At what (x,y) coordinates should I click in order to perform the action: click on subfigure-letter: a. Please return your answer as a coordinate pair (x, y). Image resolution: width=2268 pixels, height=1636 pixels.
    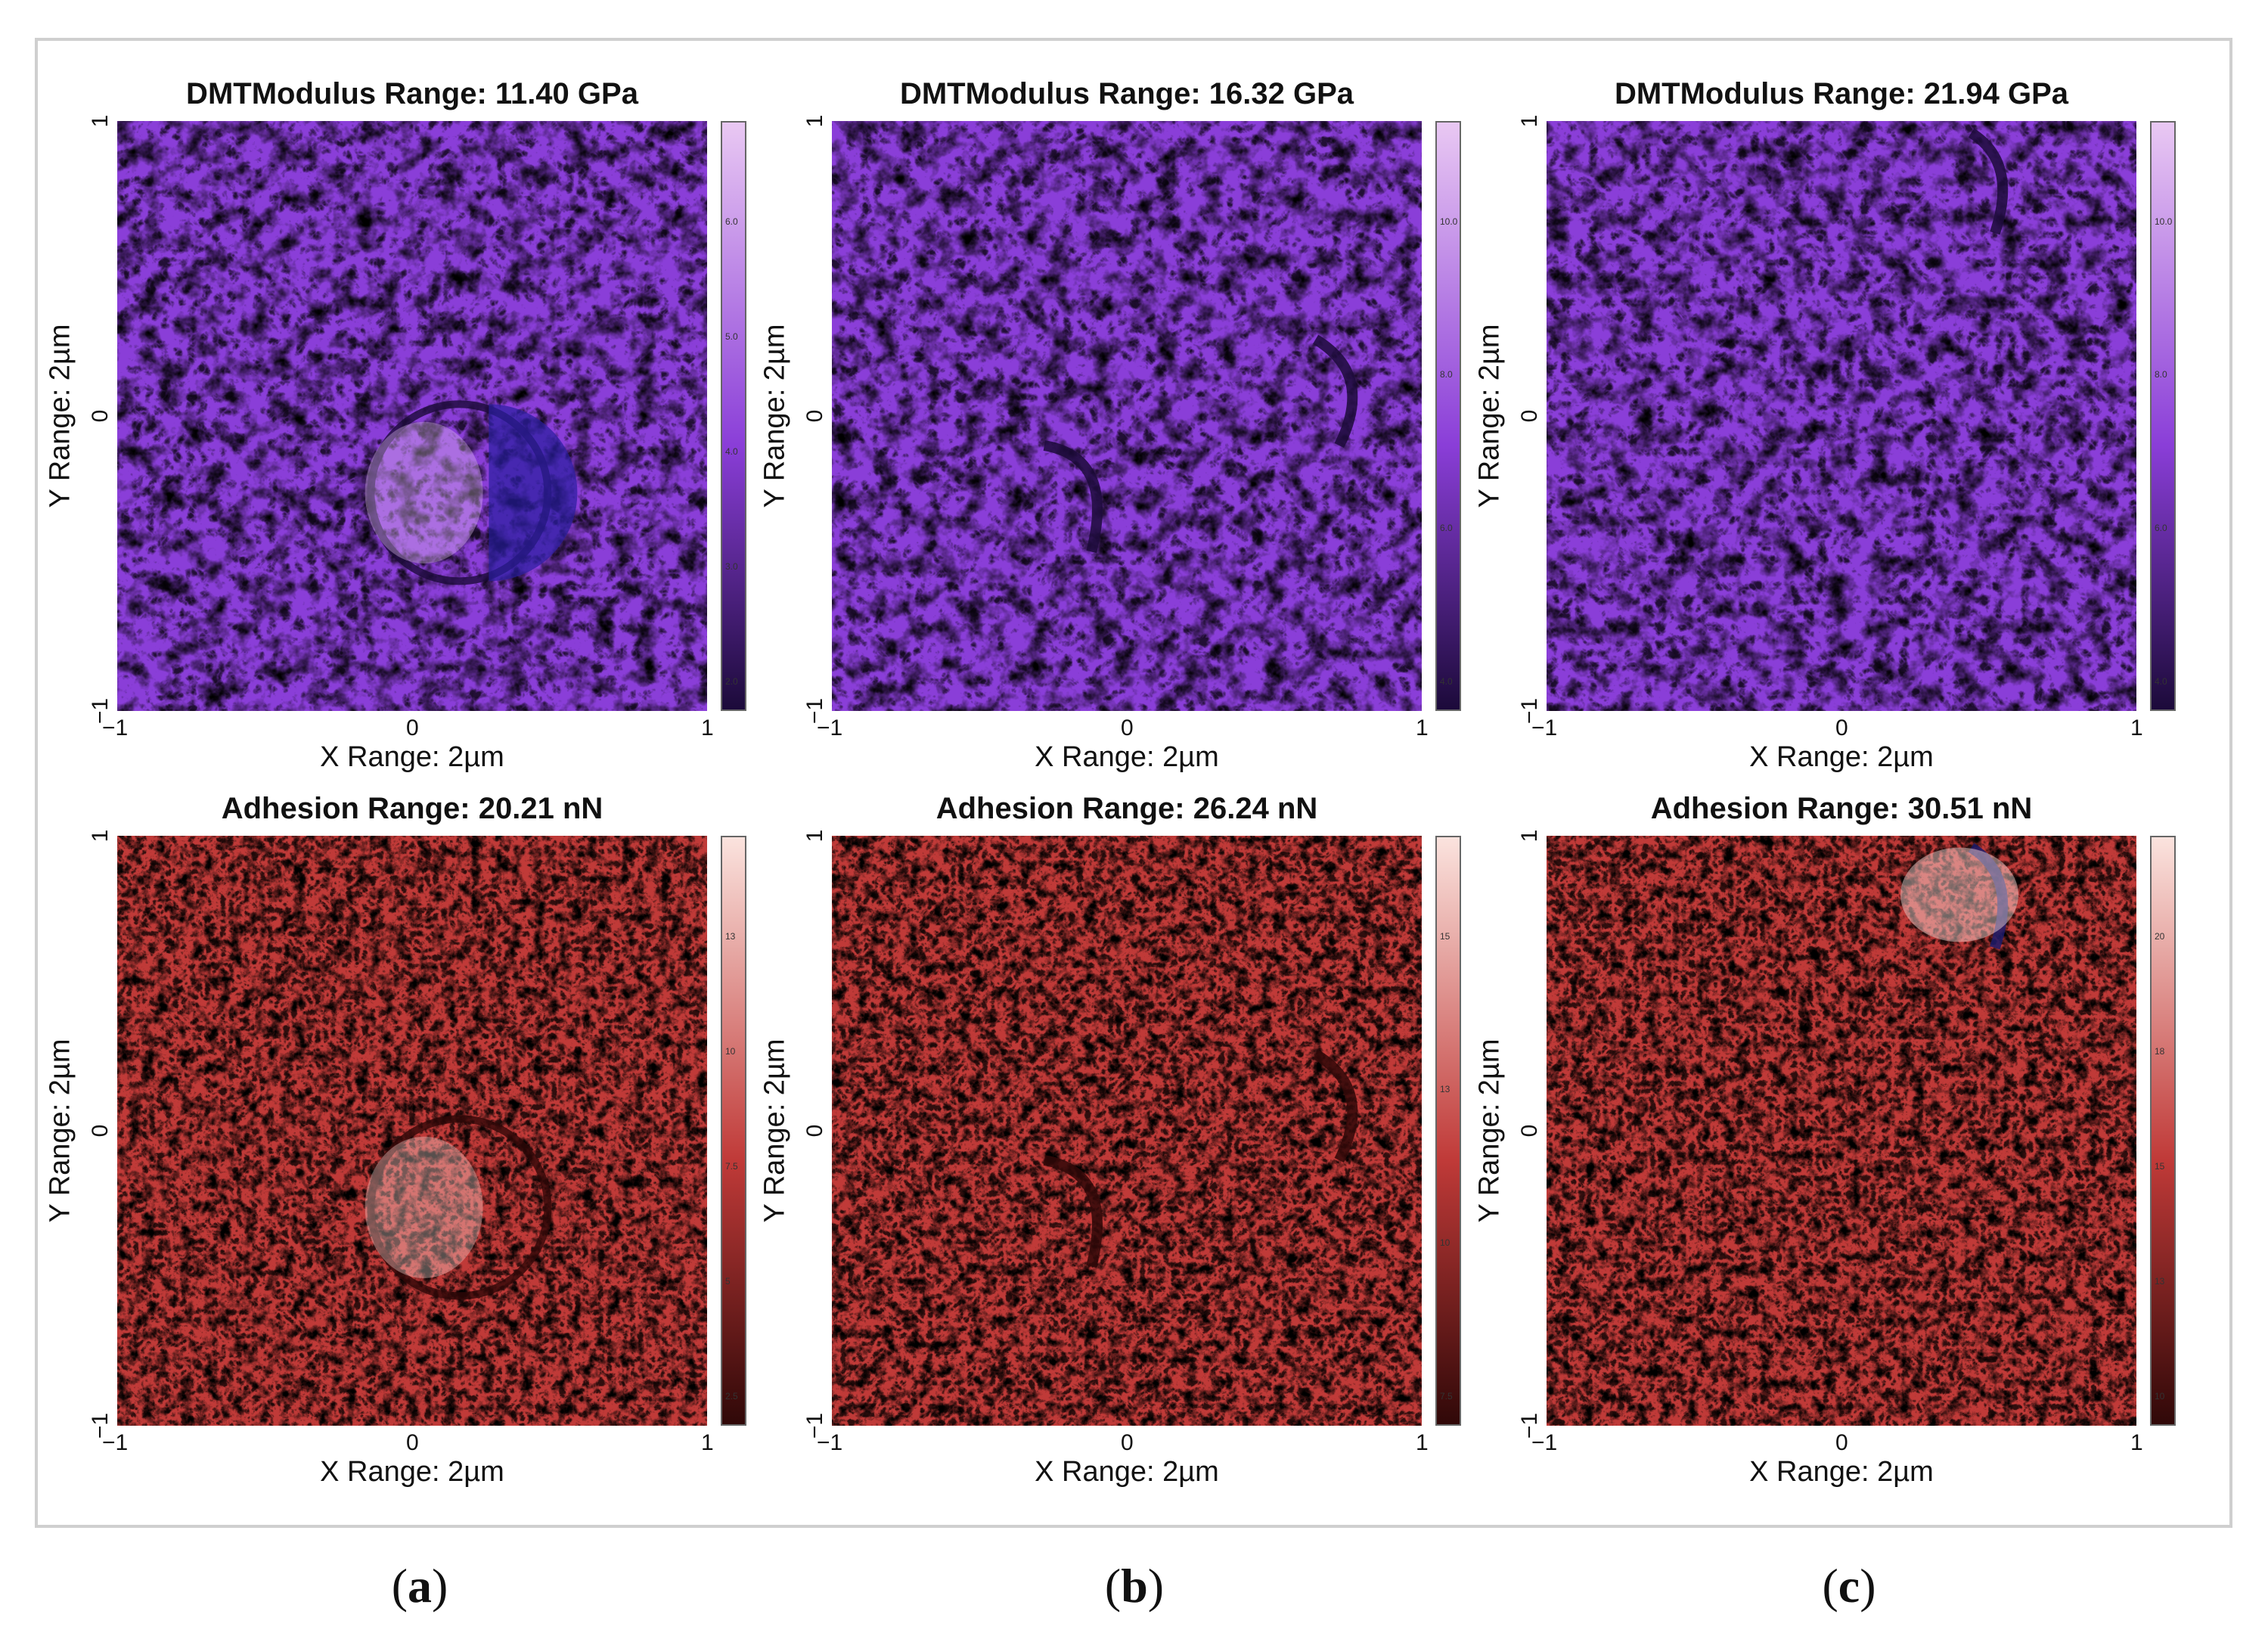
    Looking at the image, I should click on (420, 1586).